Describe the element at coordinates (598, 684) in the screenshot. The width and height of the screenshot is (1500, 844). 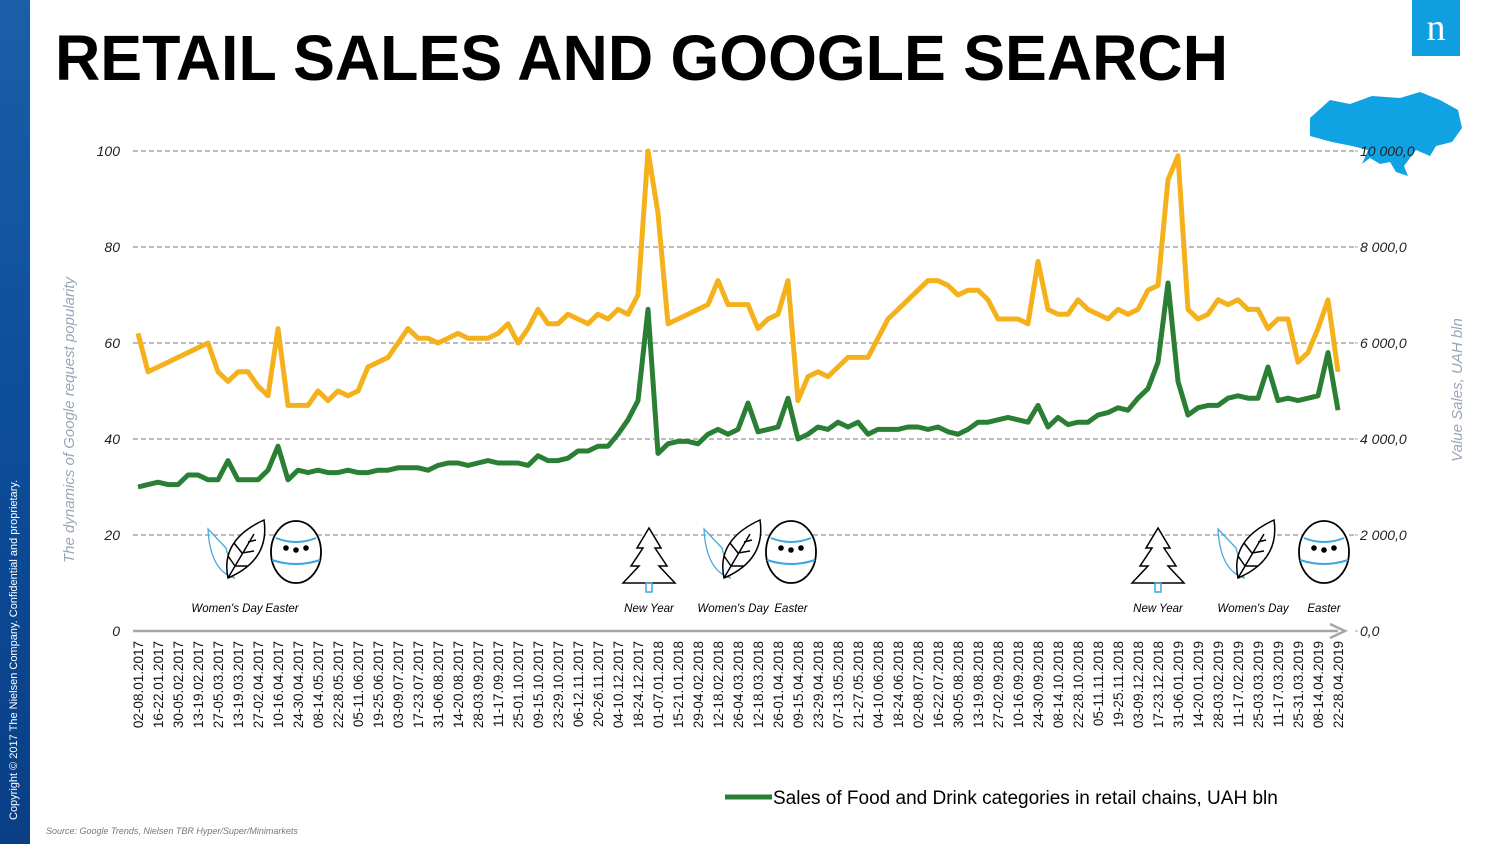
I see `x-tick-label: 20-26.11.2017` at that location.